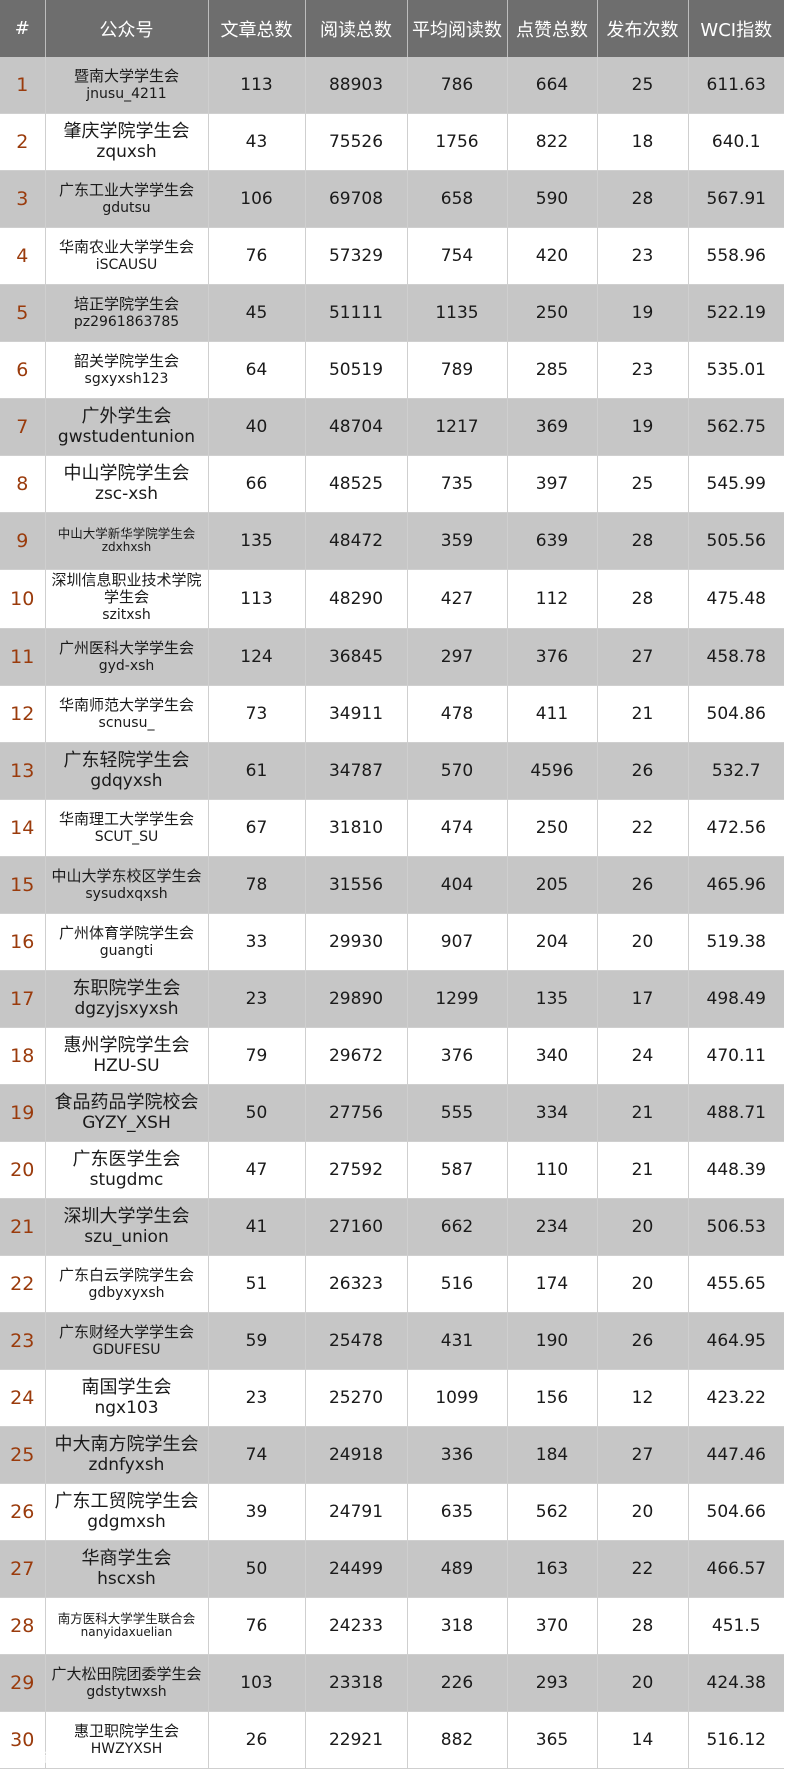 The image size is (792, 1770). Describe the element at coordinates (23, 313) in the screenshot. I see `rank-cell: 5` at that location.